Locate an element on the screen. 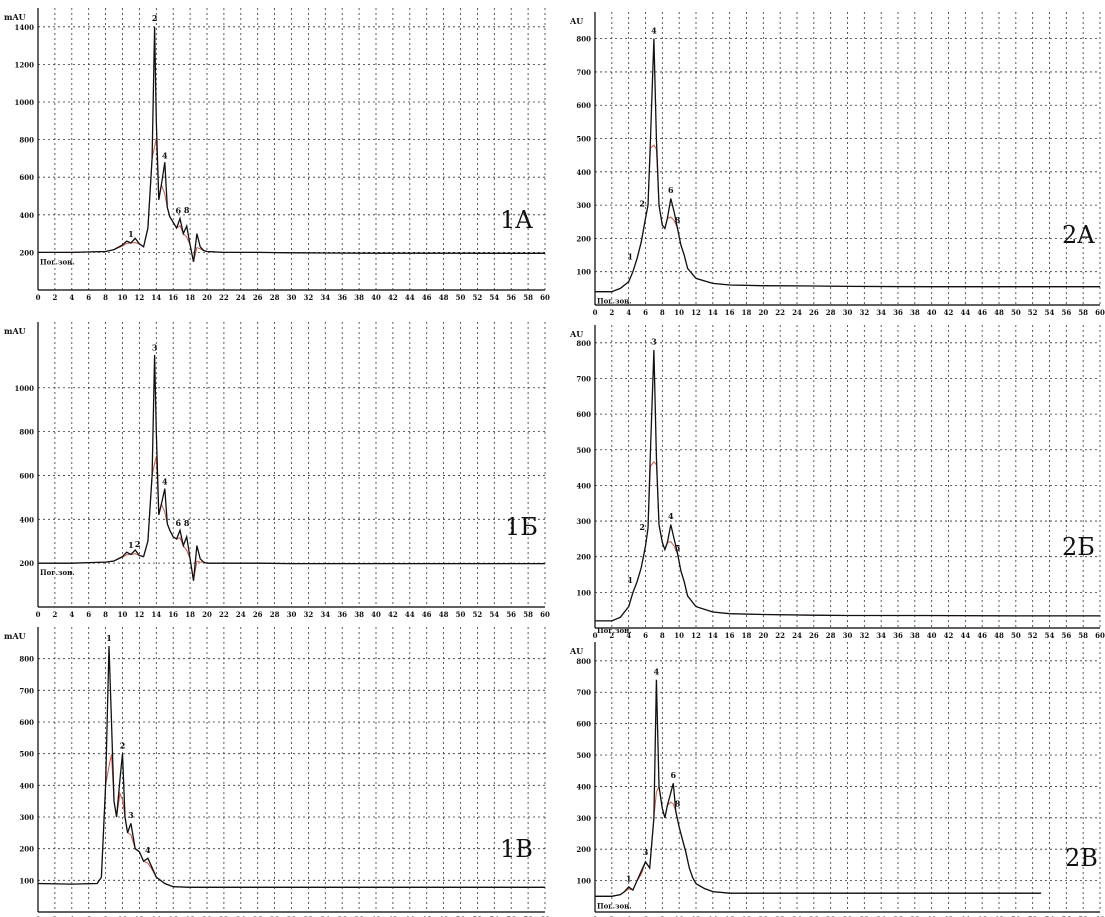 This screenshot has width=1105, height=917. y-axis-label: AU is located at coordinates (576, 334).